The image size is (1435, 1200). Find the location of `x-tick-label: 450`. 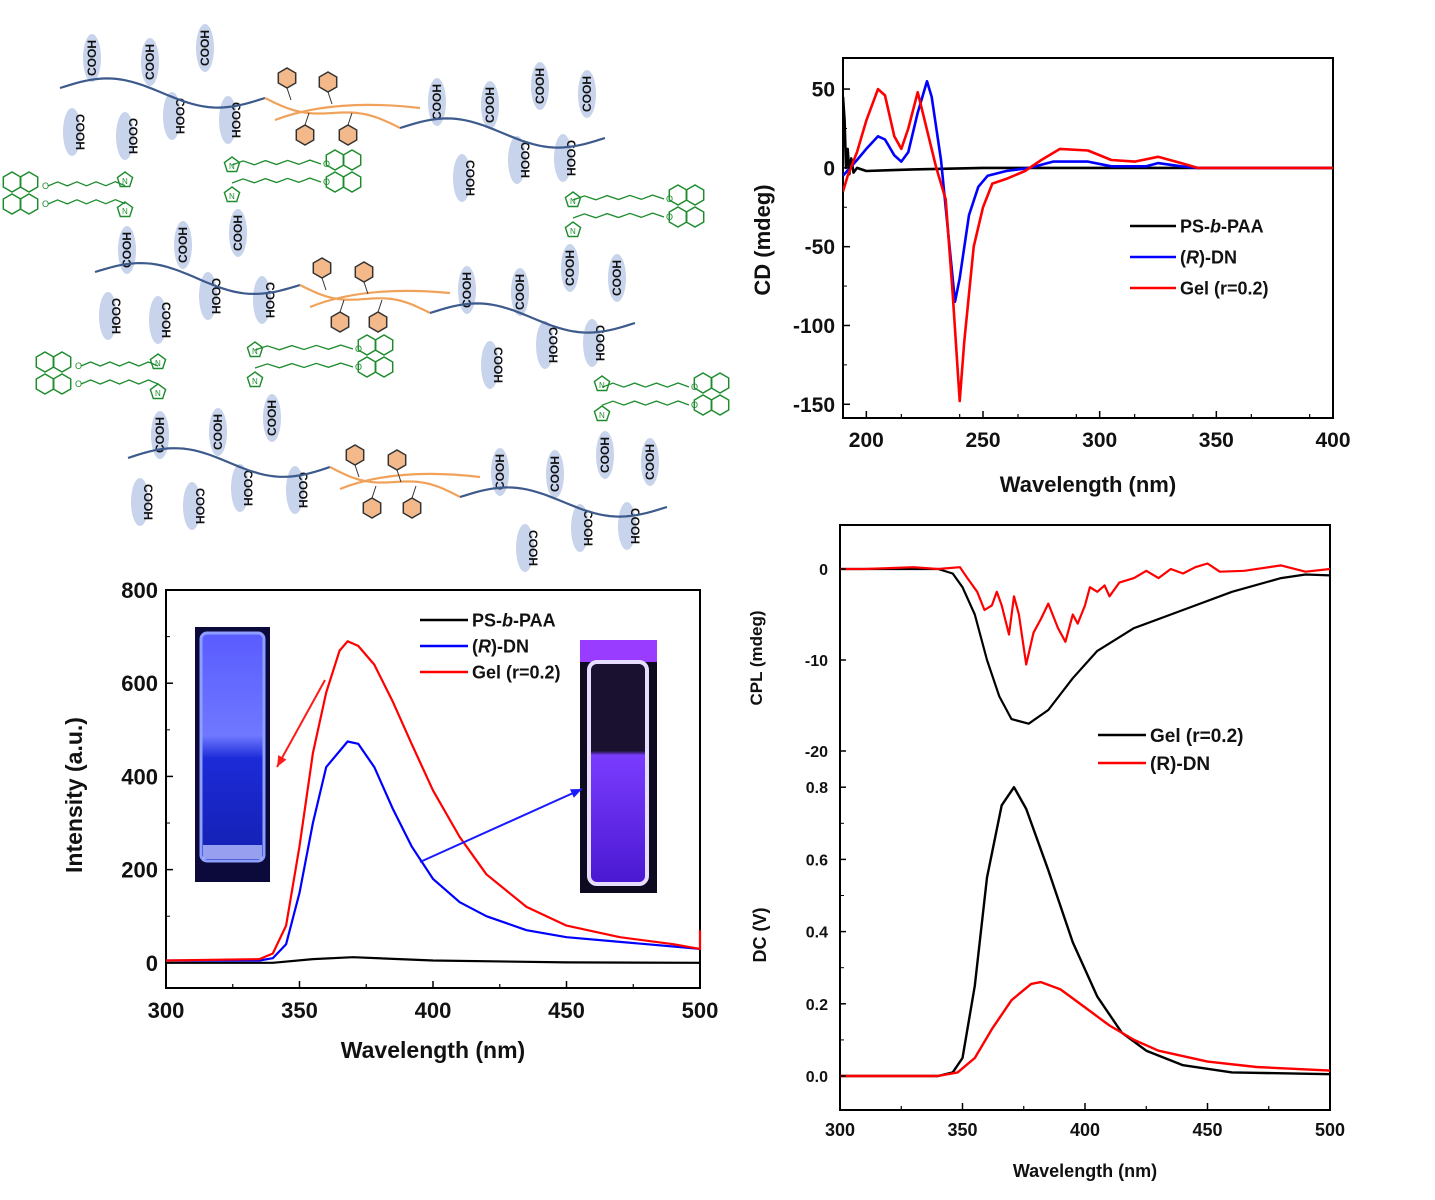

x-tick-label: 450 is located at coordinates (1207, 1130).